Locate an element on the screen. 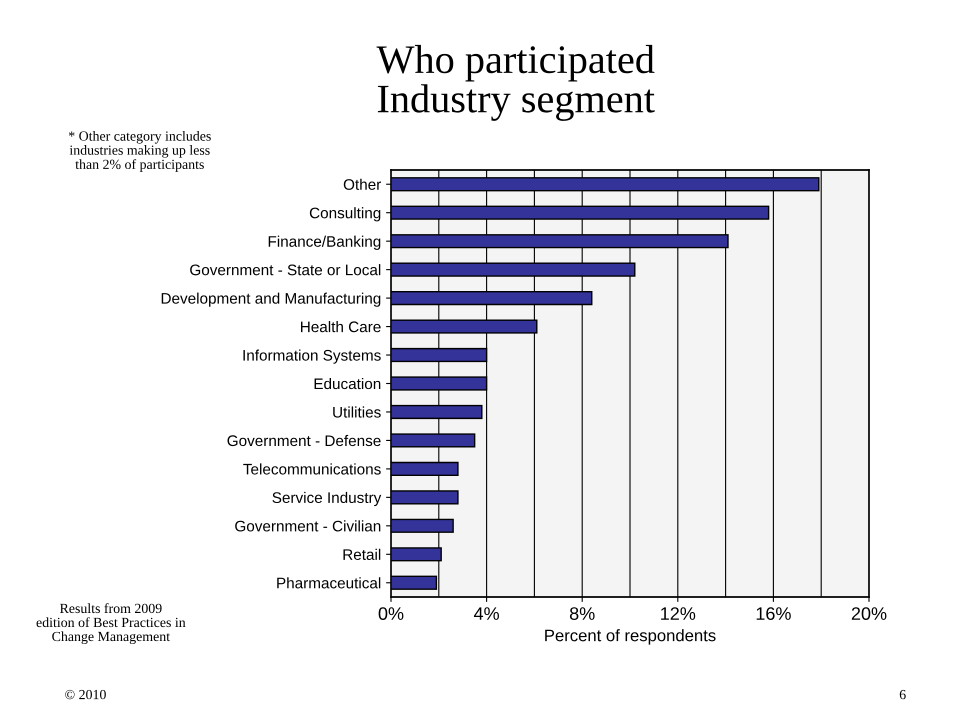 The height and width of the screenshot is (721, 964). text: © 2010 is located at coordinates (85, 695).